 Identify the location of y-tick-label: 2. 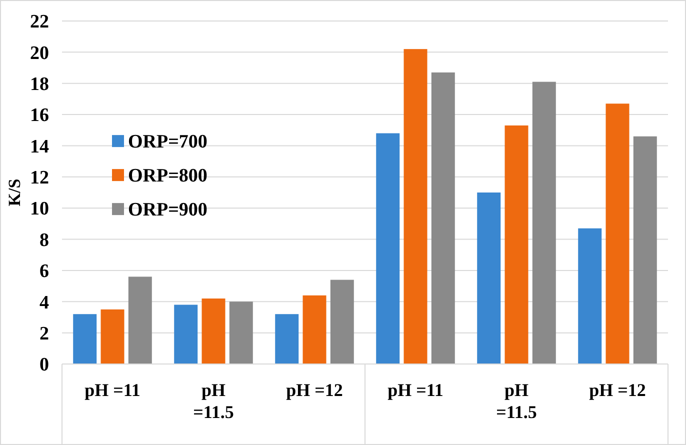
(44, 333).